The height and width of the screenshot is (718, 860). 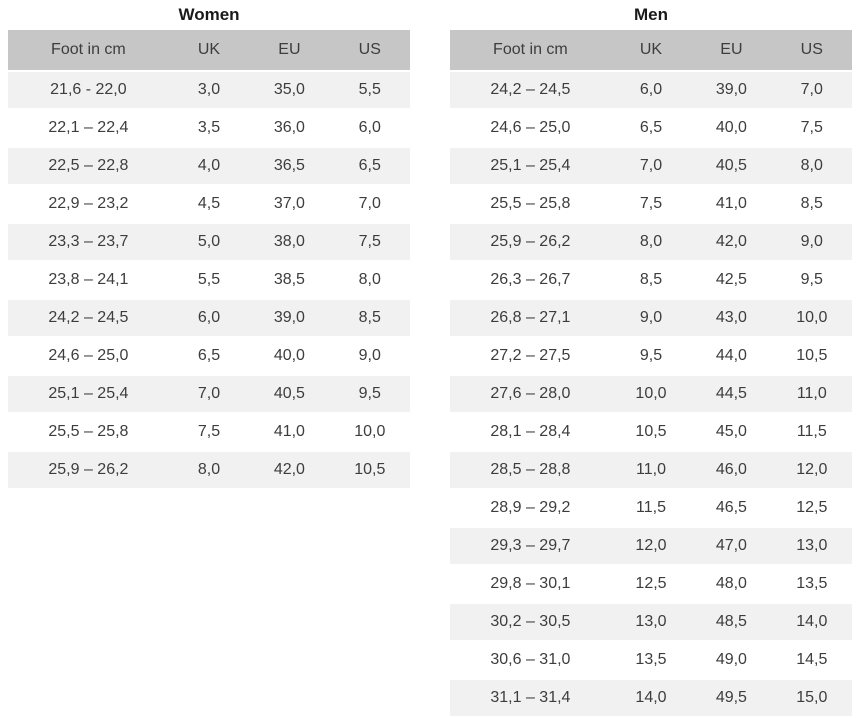 I want to click on table-row: 27,2 – 27,5 9,5 44,0 10,5, so click(x=651, y=356).